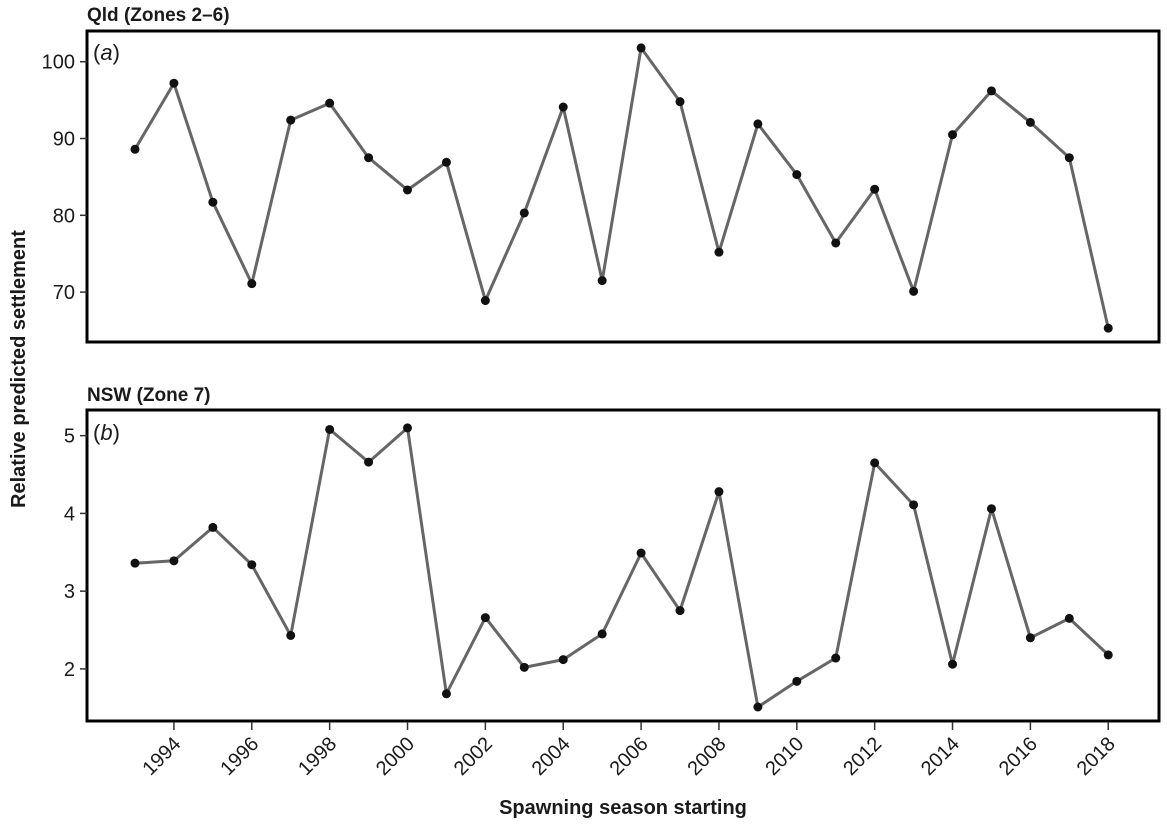 This screenshot has width=1167, height=827. Describe the element at coordinates (58, 63) in the screenshot. I see `panel-a-y-tick-label: 100` at that location.